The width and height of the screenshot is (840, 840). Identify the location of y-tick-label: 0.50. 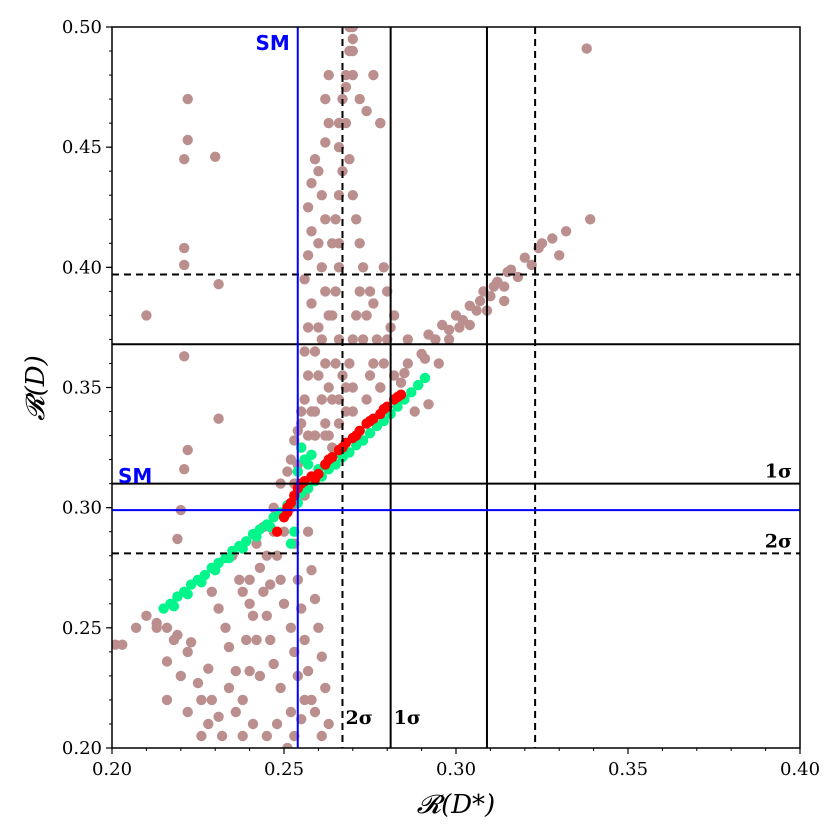
(82, 27).